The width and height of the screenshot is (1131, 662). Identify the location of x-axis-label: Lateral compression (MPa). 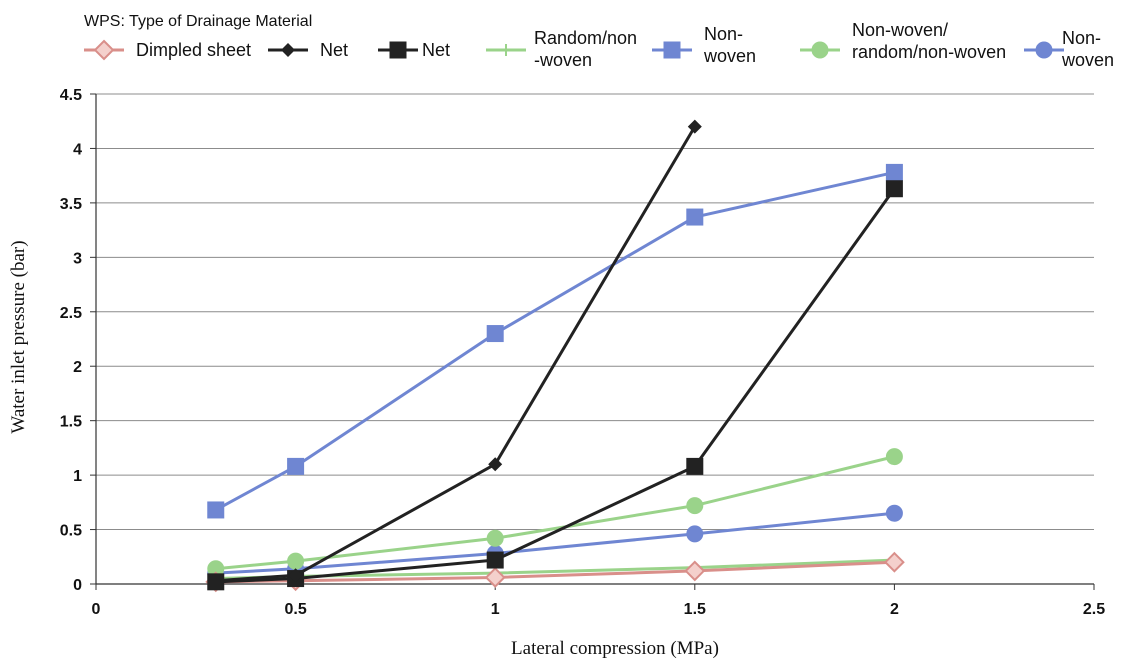
(615, 648).